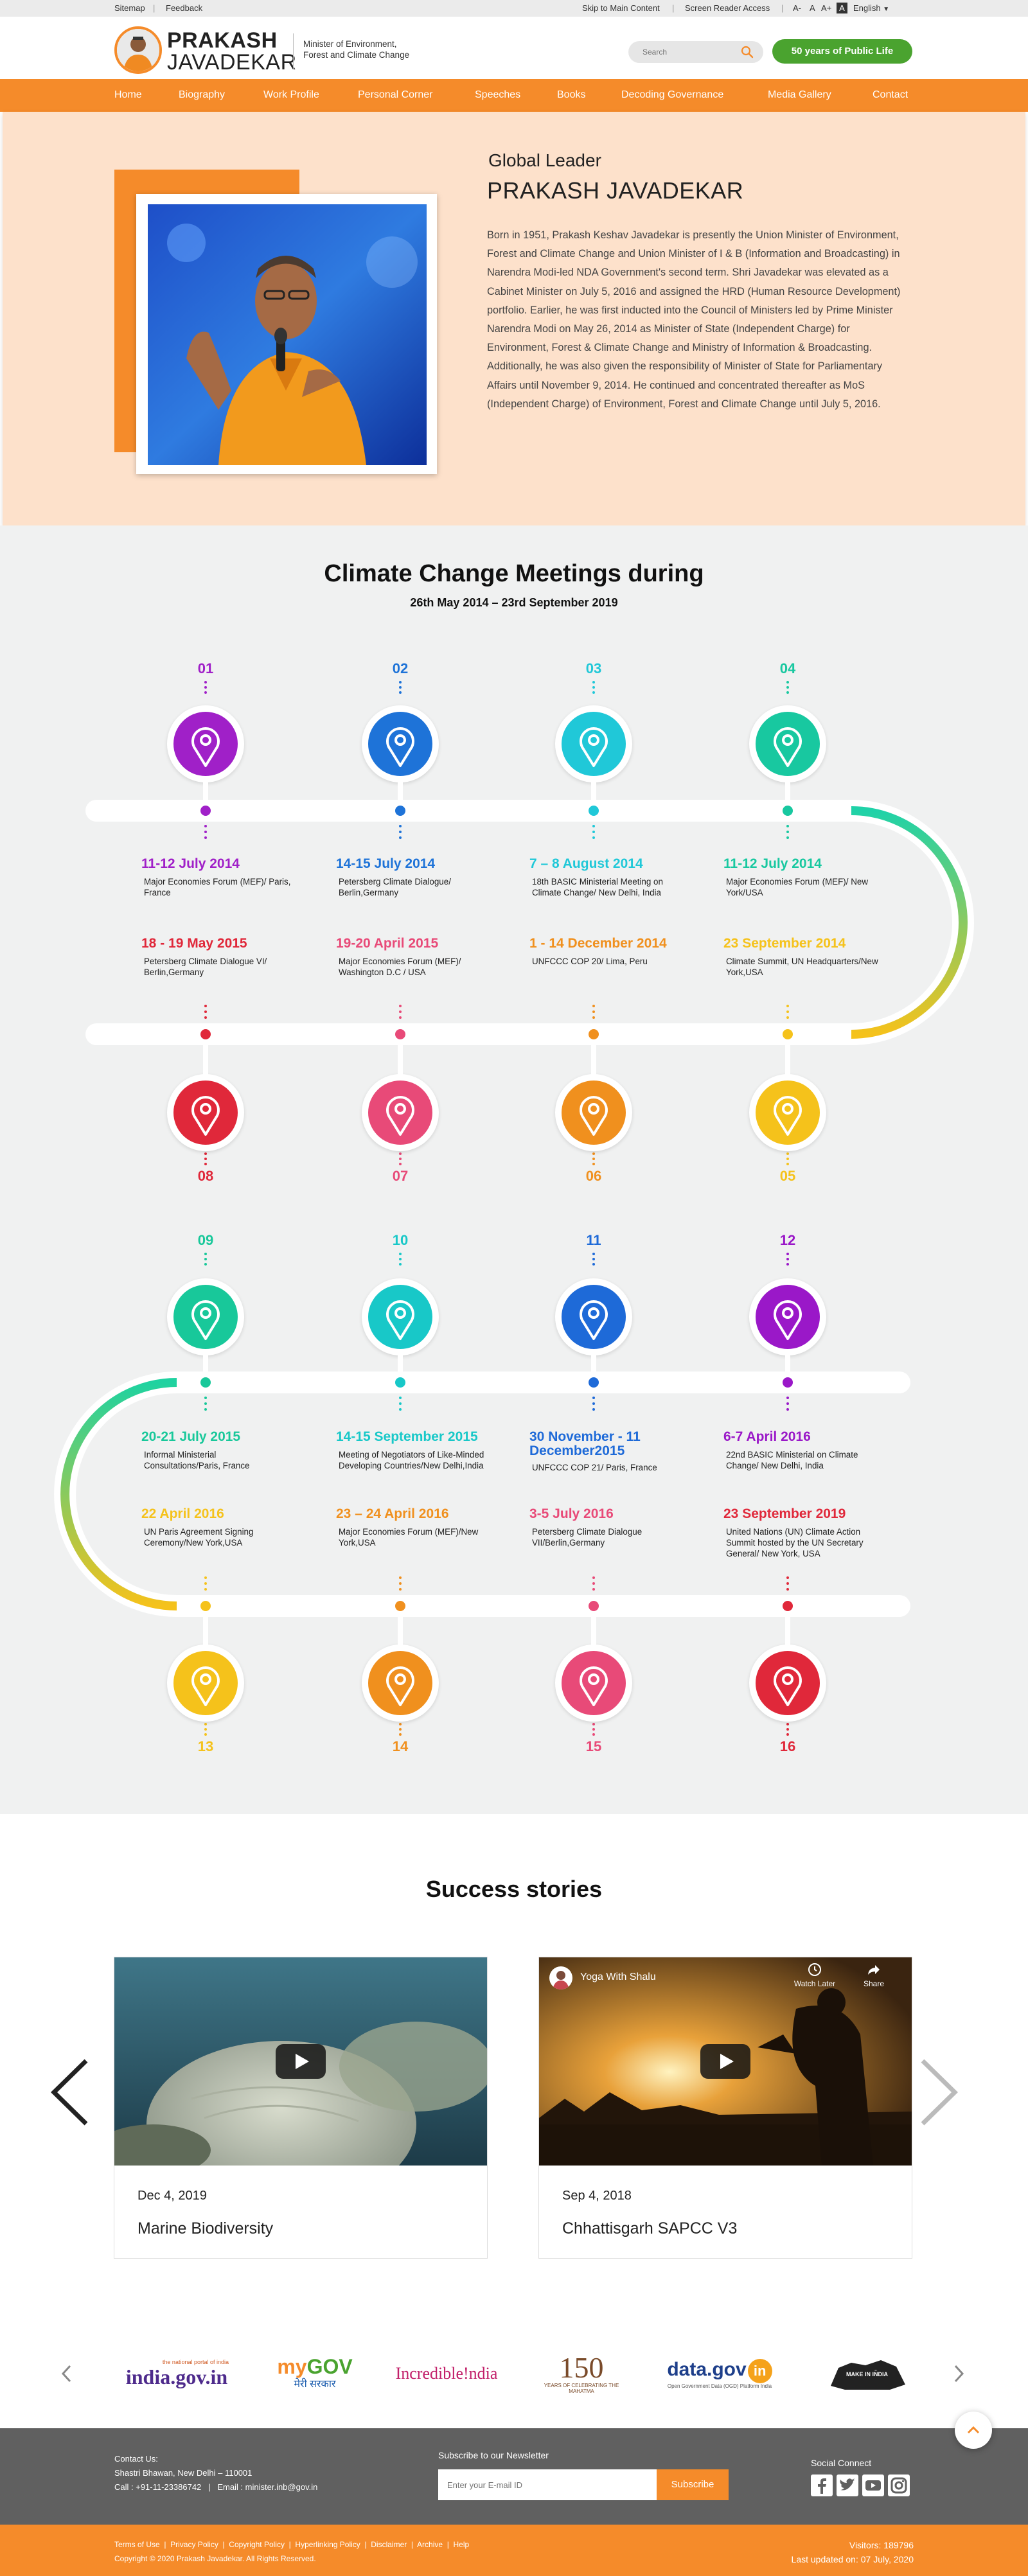 This screenshot has width=1028, height=2576. I want to click on brand-name: PRAKASH, so click(222, 40).